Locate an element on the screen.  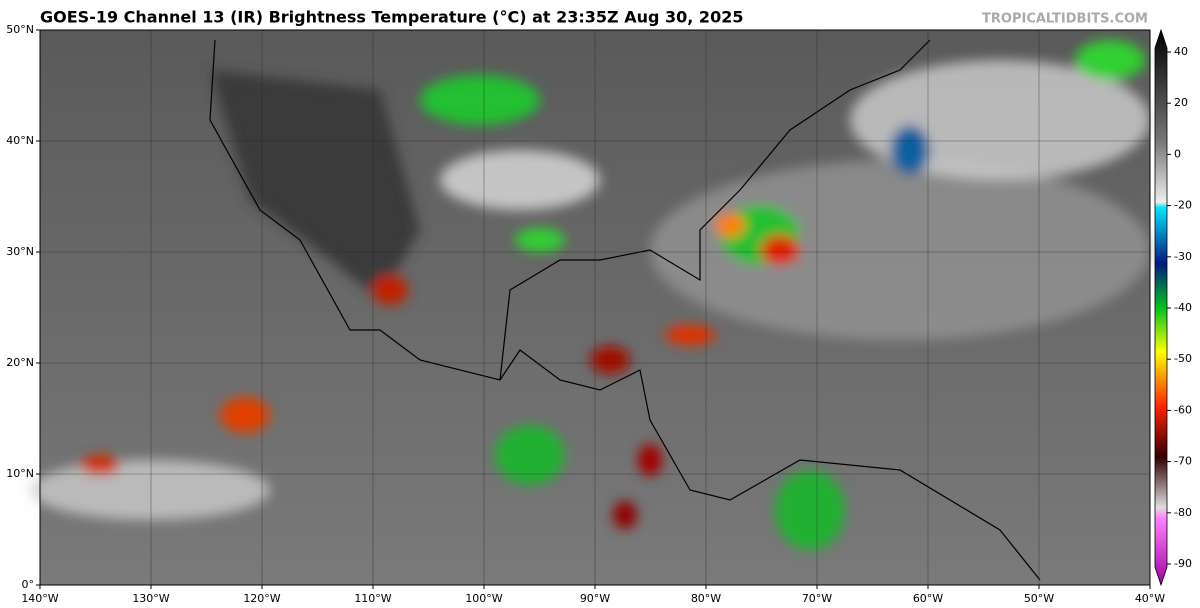
colorbar-tick-label: -90 is located at coordinates (1183, 563).